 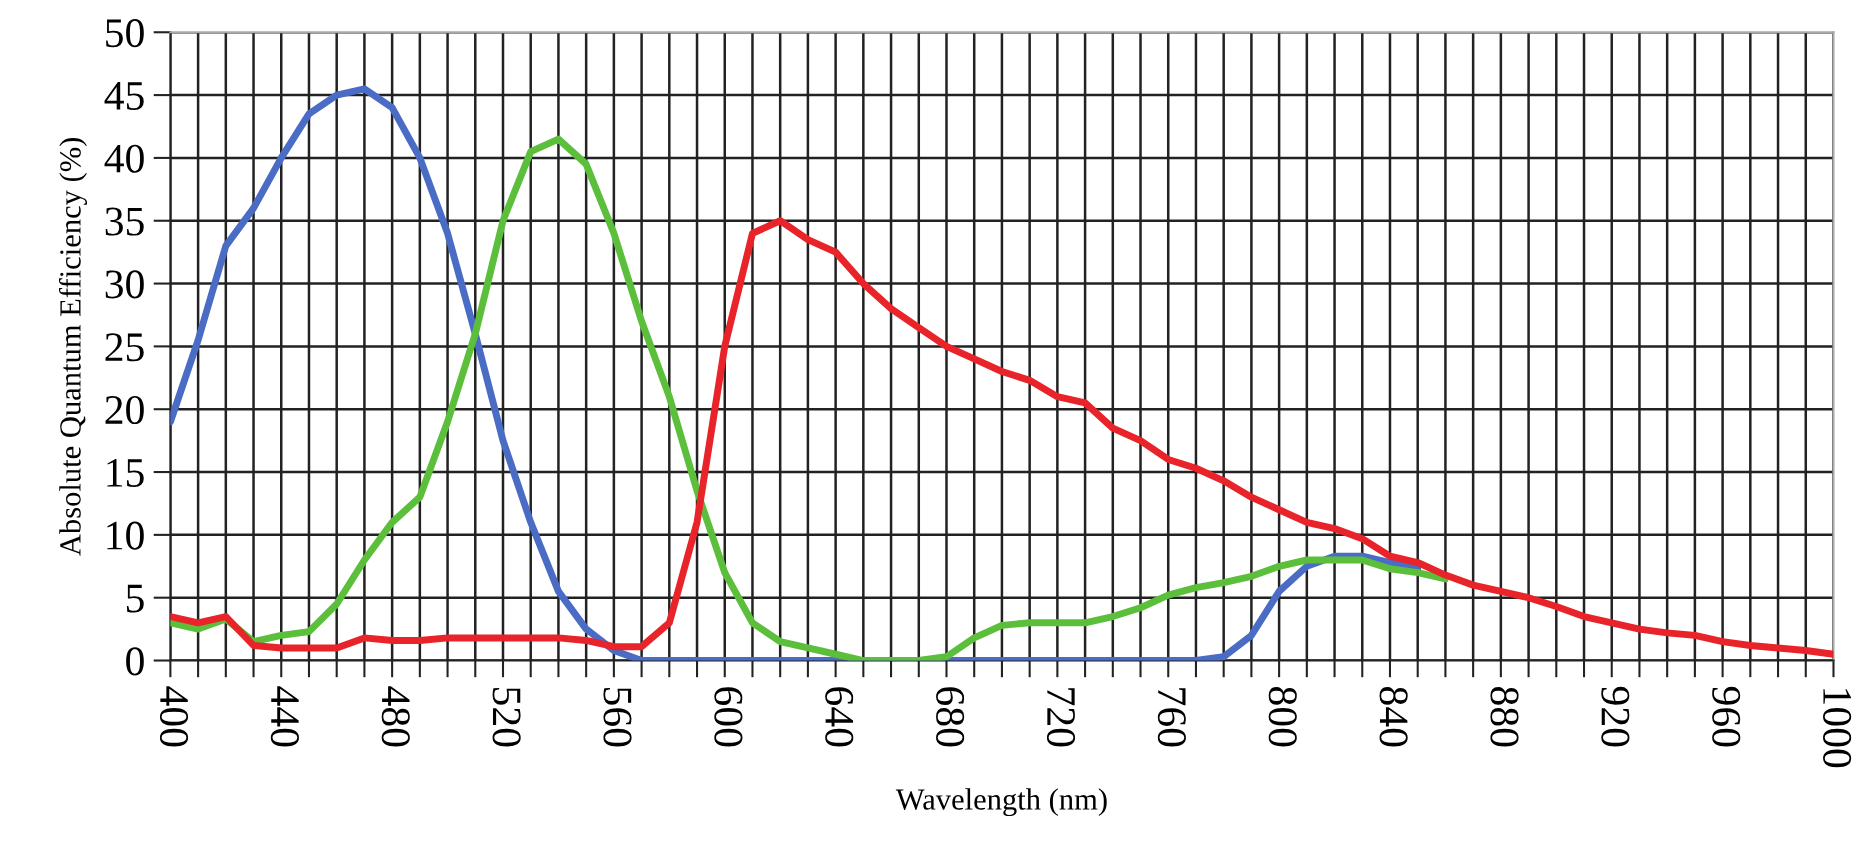 I want to click on x-tick-label: 400, so click(x=174, y=716).